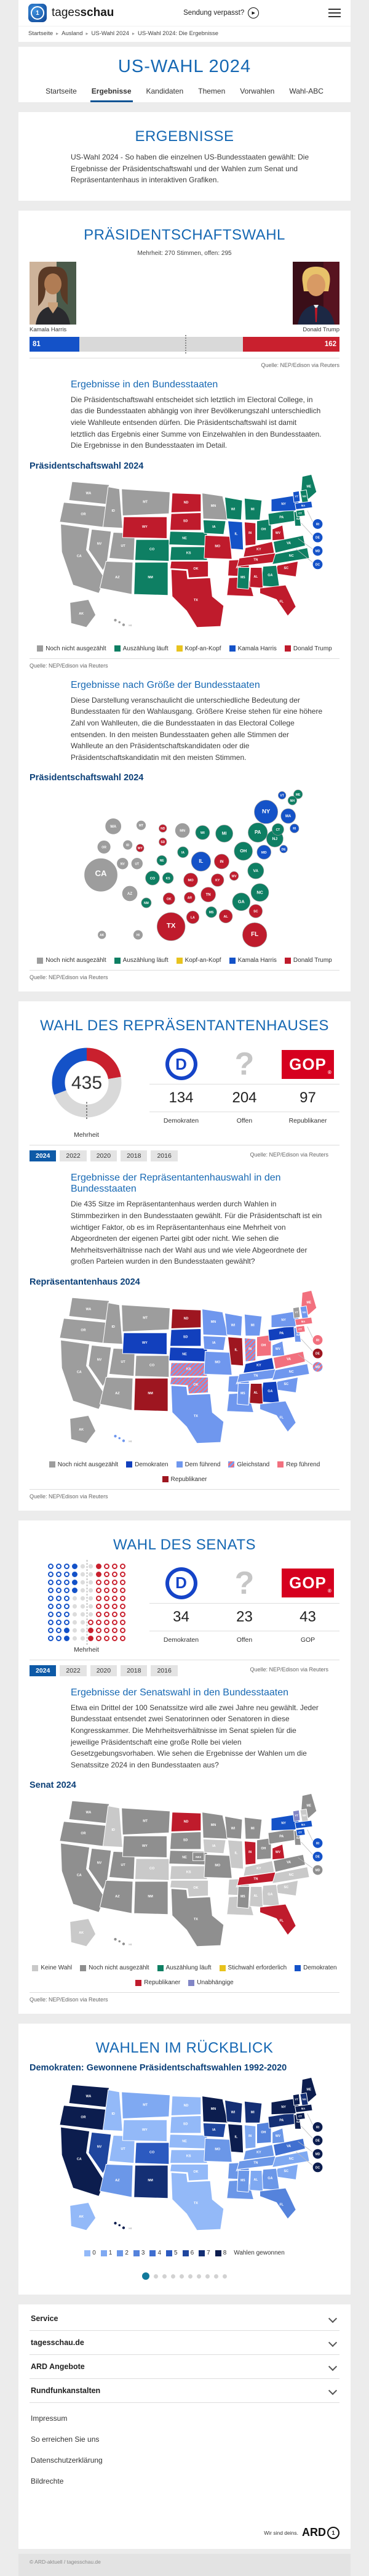  I want to click on tab-startseite: Startseite, so click(61, 91).